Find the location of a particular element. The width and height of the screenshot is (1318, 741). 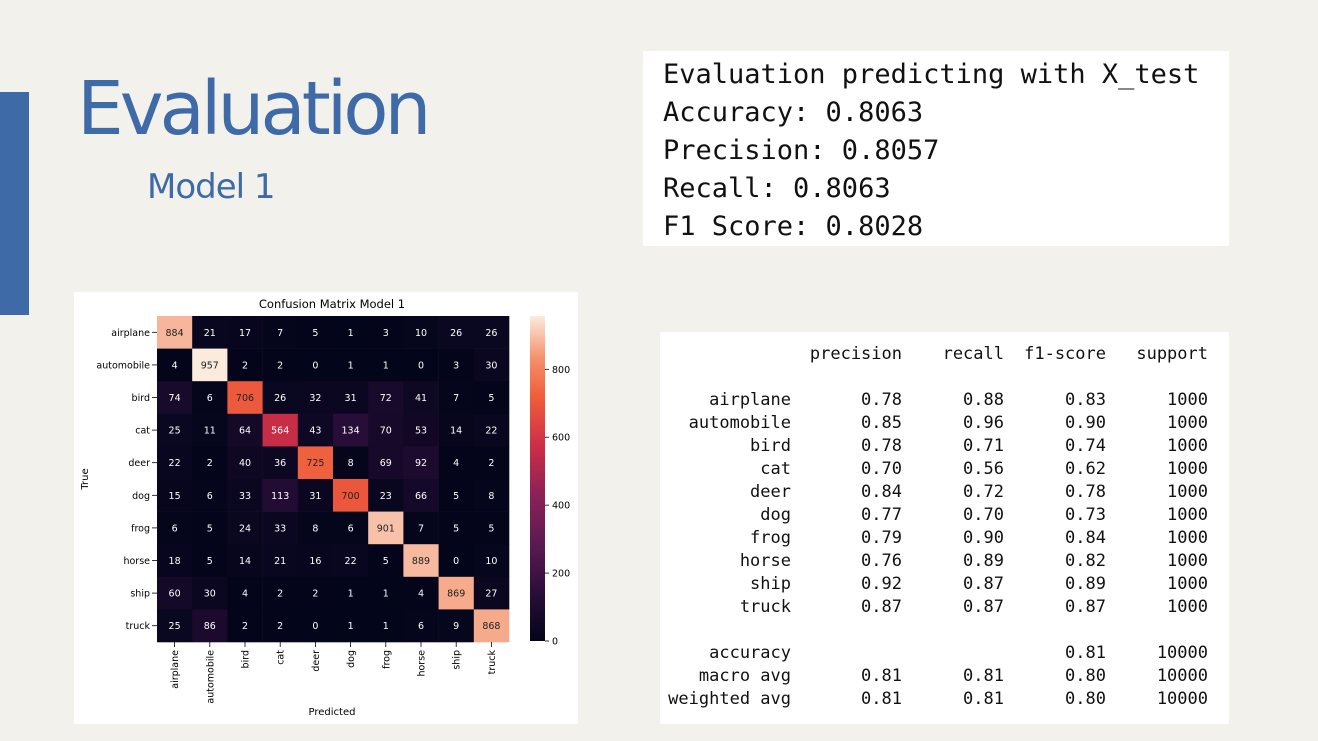

colorbar-tick-label: 200 is located at coordinates (561, 574).